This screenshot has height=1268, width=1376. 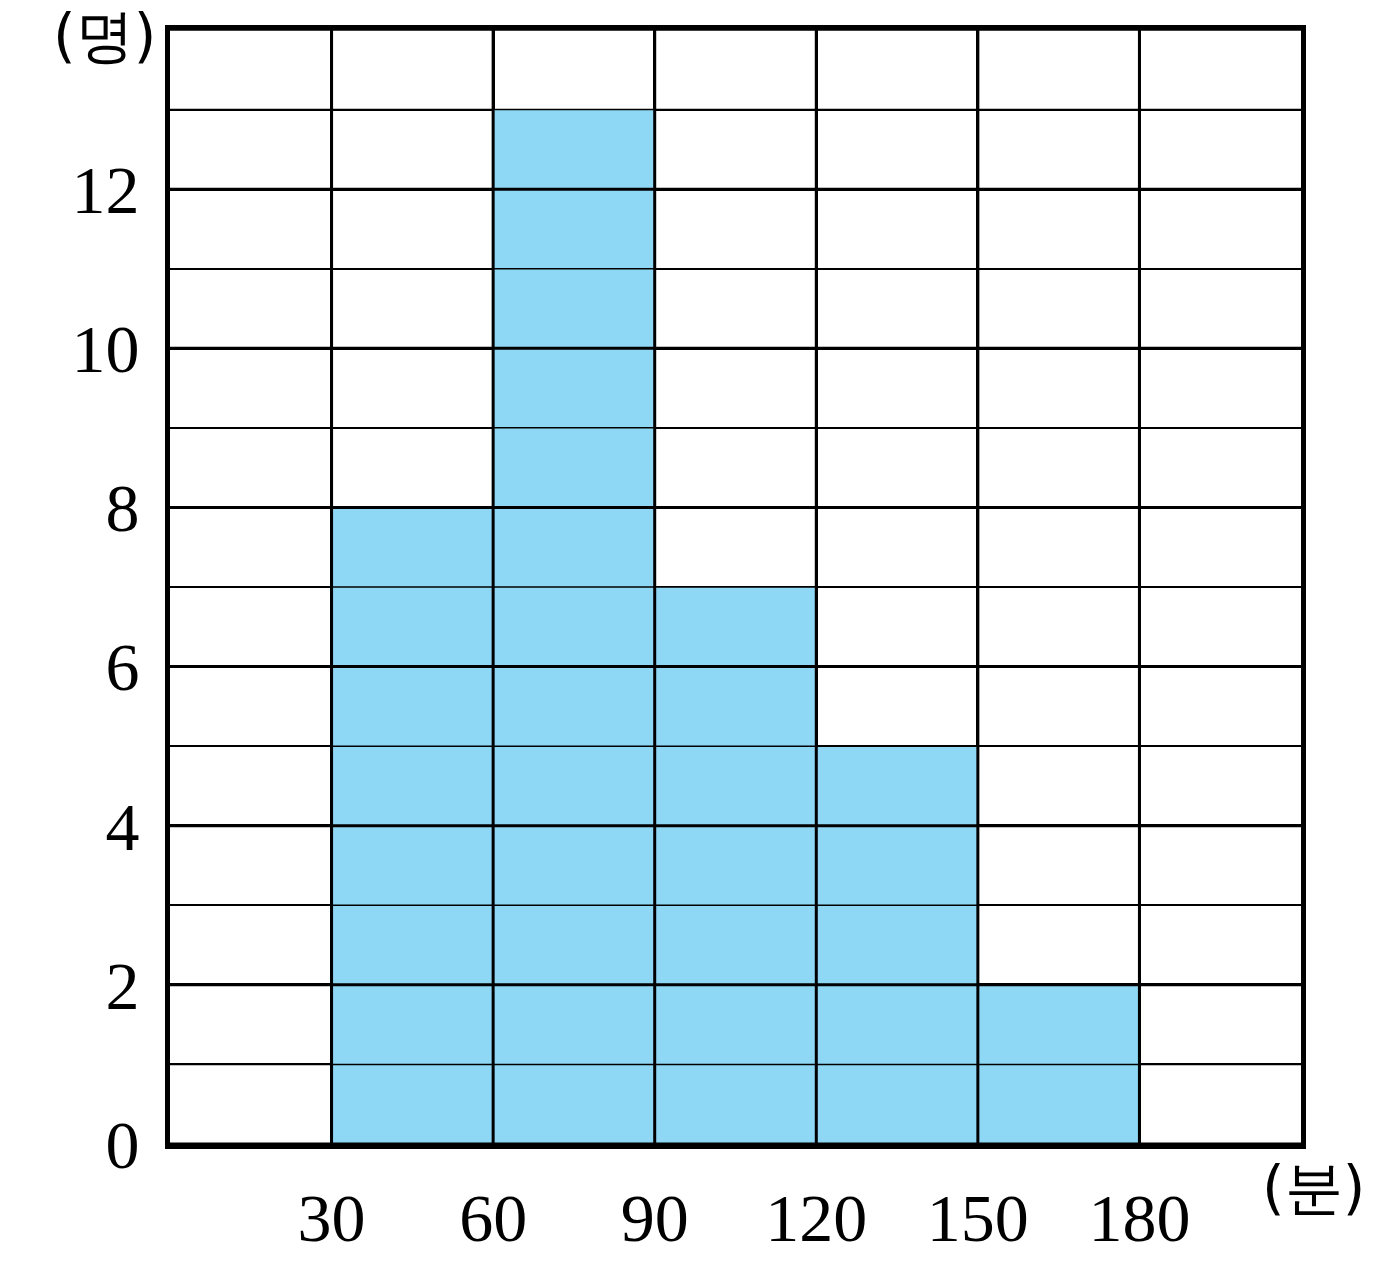 I want to click on x-tick-label: 60, so click(x=493, y=1217).